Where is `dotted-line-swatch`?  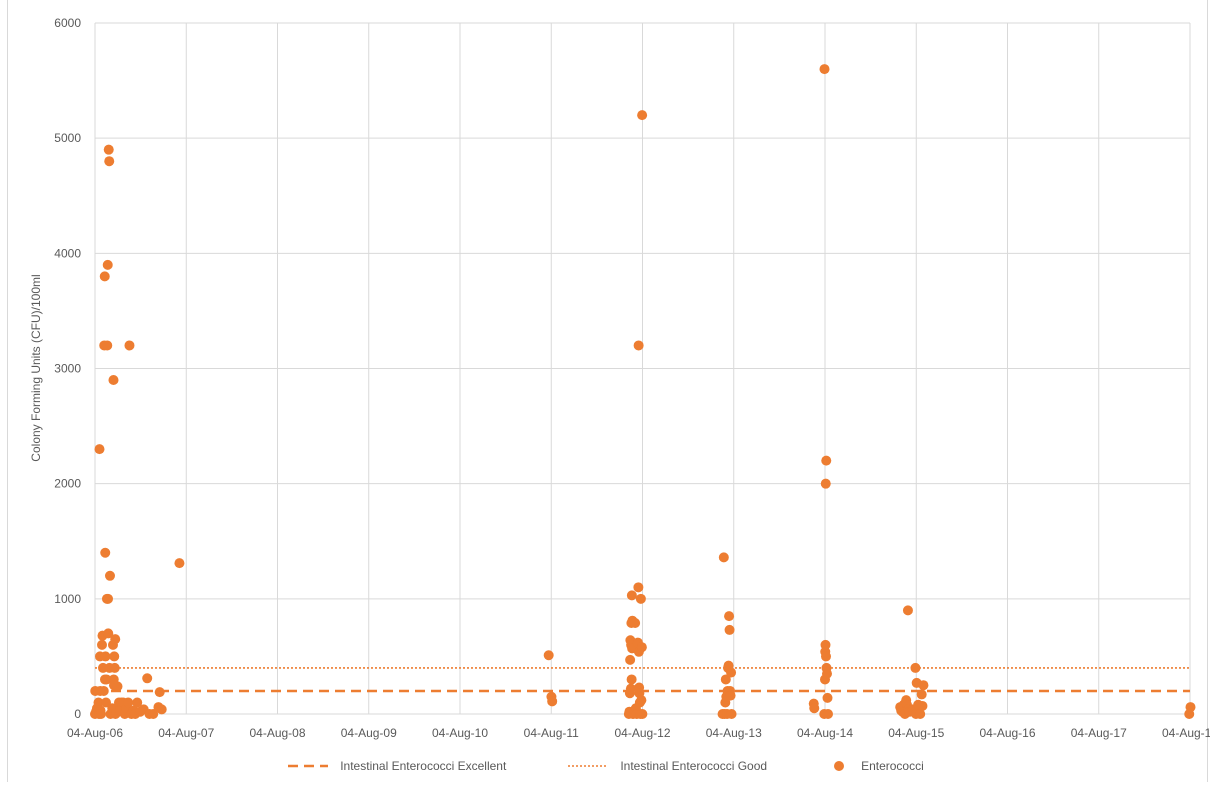
dotted-line-swatch is located at coordinates (588, 766).